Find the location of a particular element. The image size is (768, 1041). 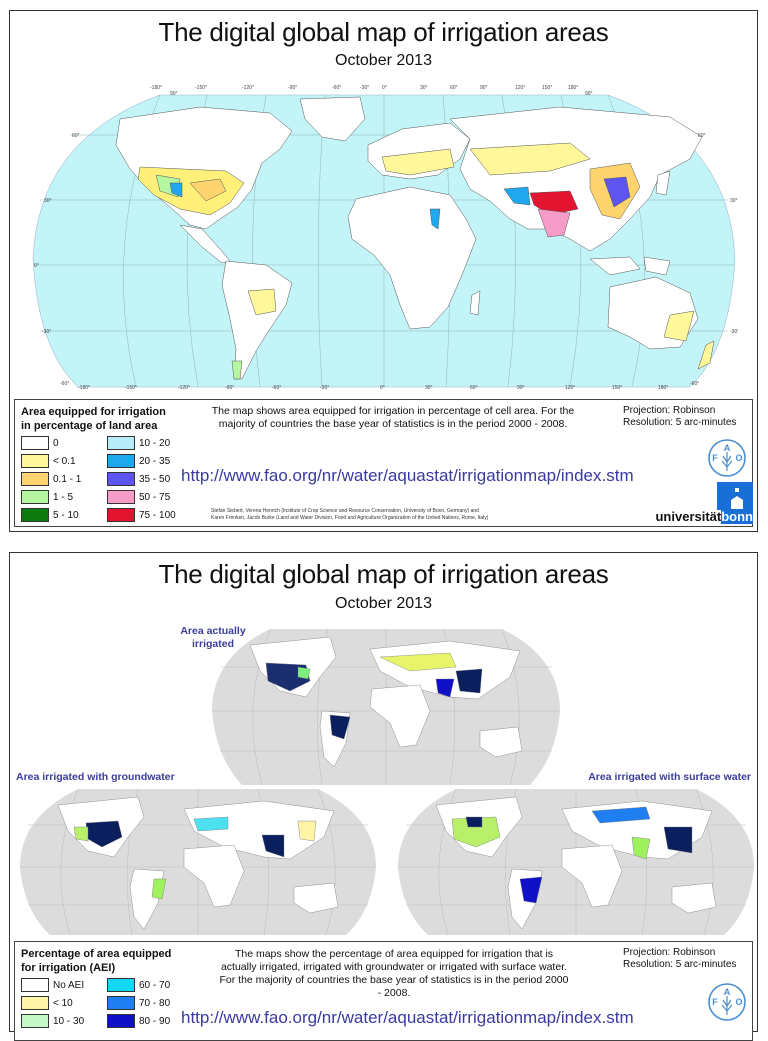

world-map-groundwater is located at coordinates (198, 862).